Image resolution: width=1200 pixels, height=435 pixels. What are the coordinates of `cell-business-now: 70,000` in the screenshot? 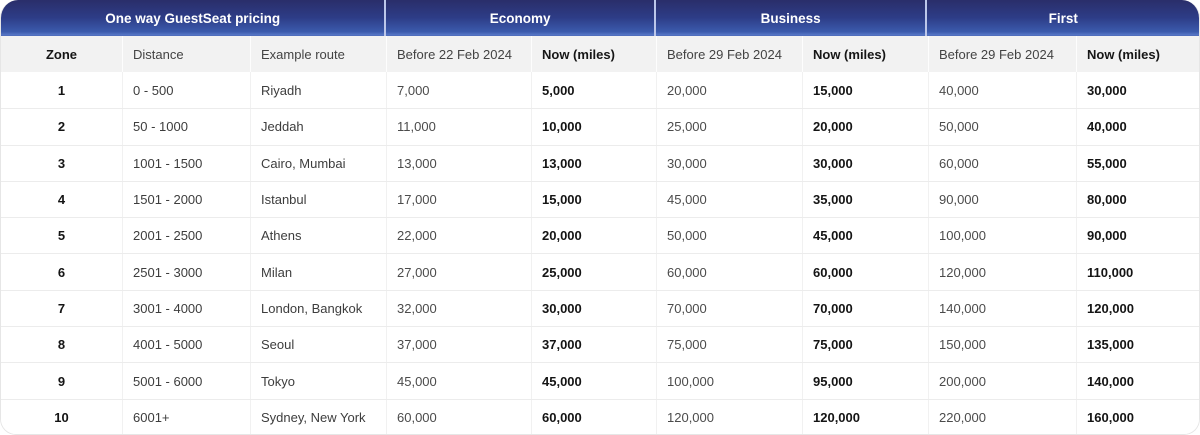 It's located at (866, 308).